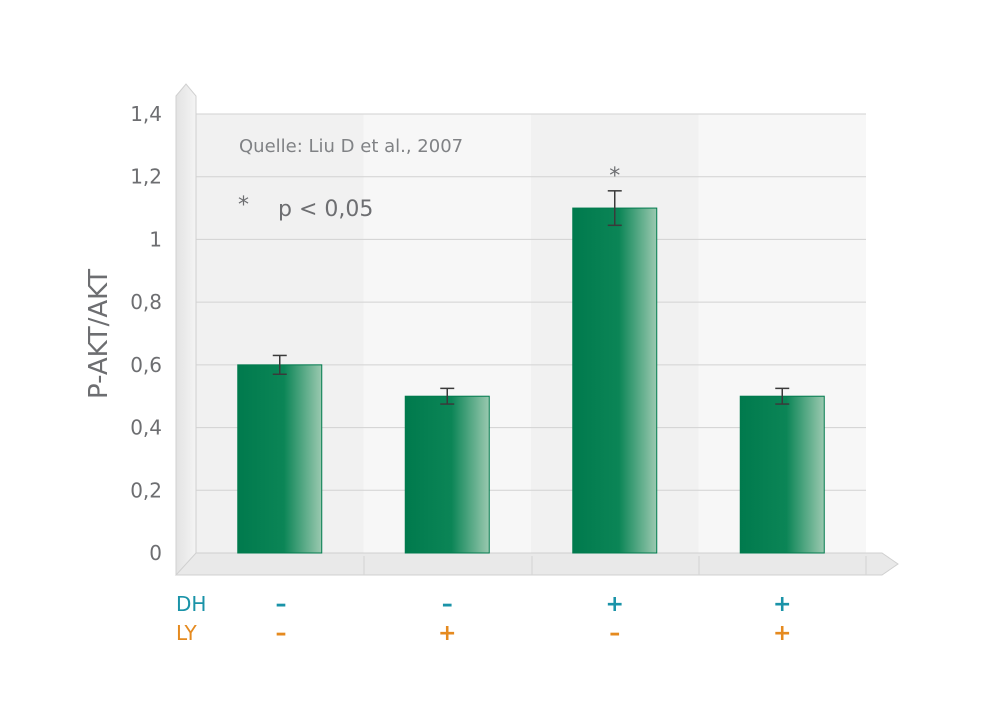 Image resolution: width=1000 pixels, height=707 pixels. I want to click on y-tick-label: 0,2, so click(146, 490).